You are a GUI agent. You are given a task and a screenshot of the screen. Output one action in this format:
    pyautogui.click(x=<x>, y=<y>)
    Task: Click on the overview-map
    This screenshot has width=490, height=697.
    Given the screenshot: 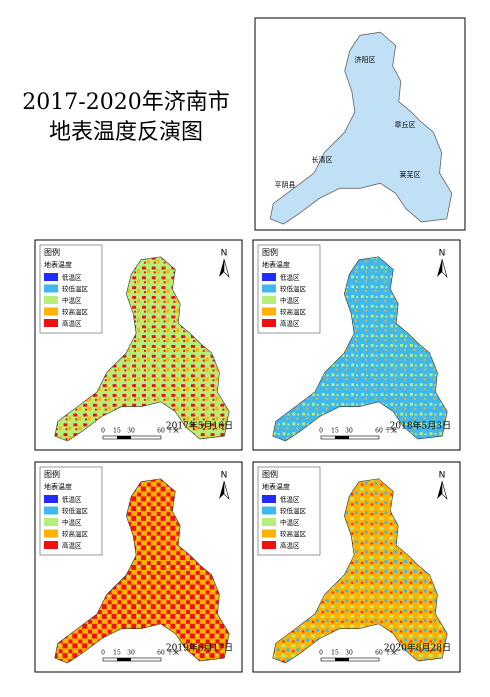 What is the action you would take?
    pyautogui.click(x=360, y=124)
    